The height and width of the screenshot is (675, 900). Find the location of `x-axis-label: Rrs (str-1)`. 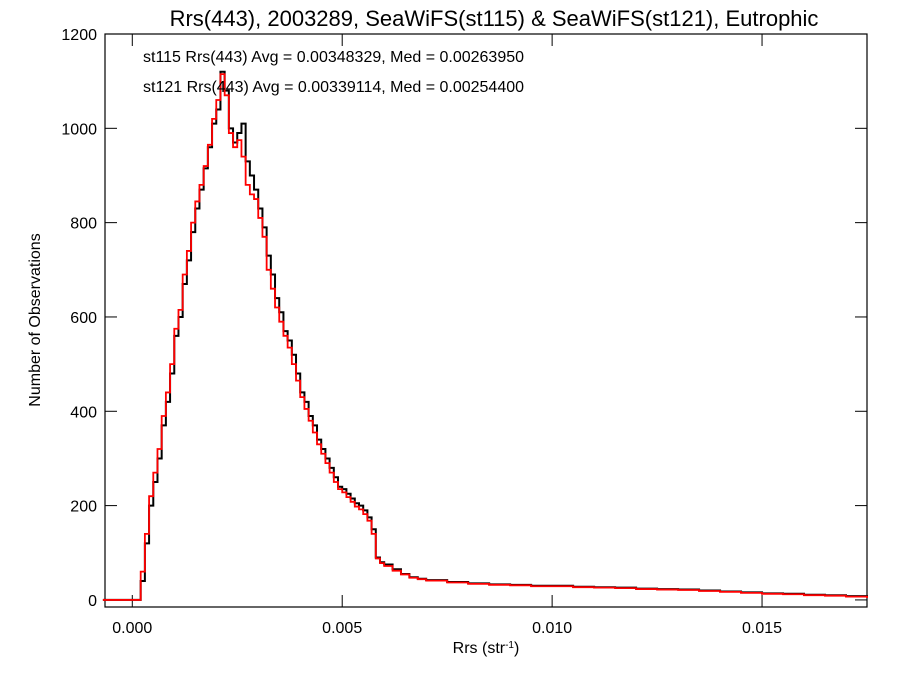

x-axis-label: Rrs (str-1) is located at coordinates (486, 649).